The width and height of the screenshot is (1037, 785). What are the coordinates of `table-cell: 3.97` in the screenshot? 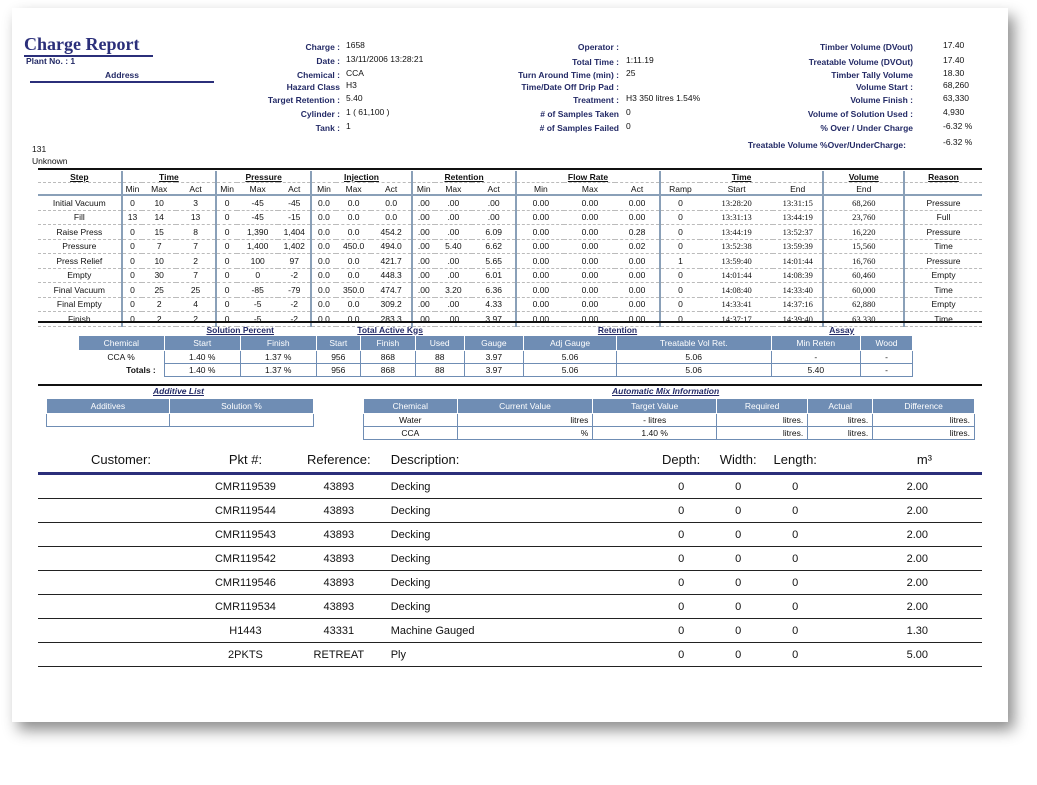 It's located at (494, 369).